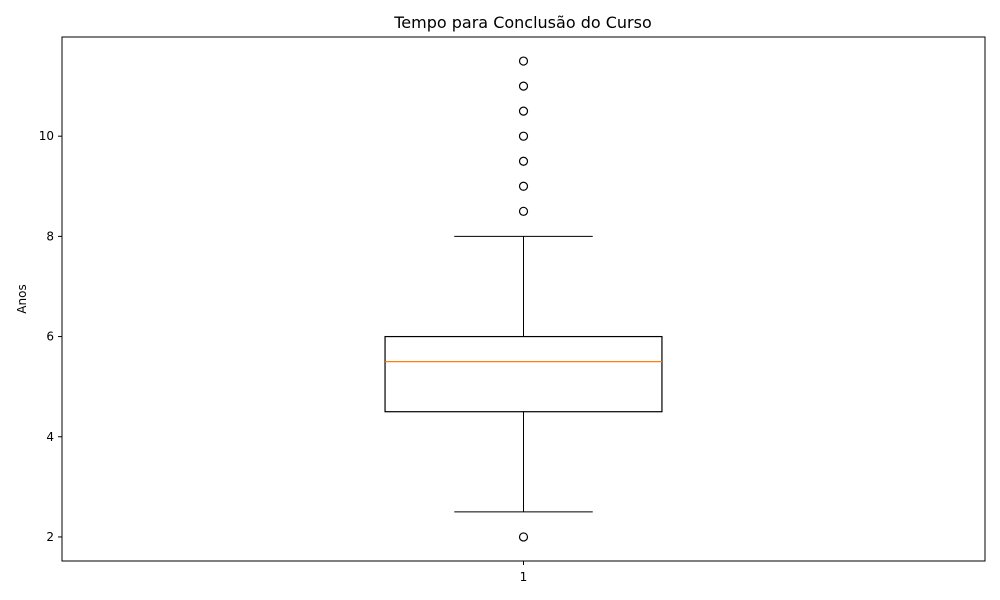 The image size is (1000, 600). Describe the element at coordinates (523, 374) in the screenshot. I see `box-iqr` at that location.